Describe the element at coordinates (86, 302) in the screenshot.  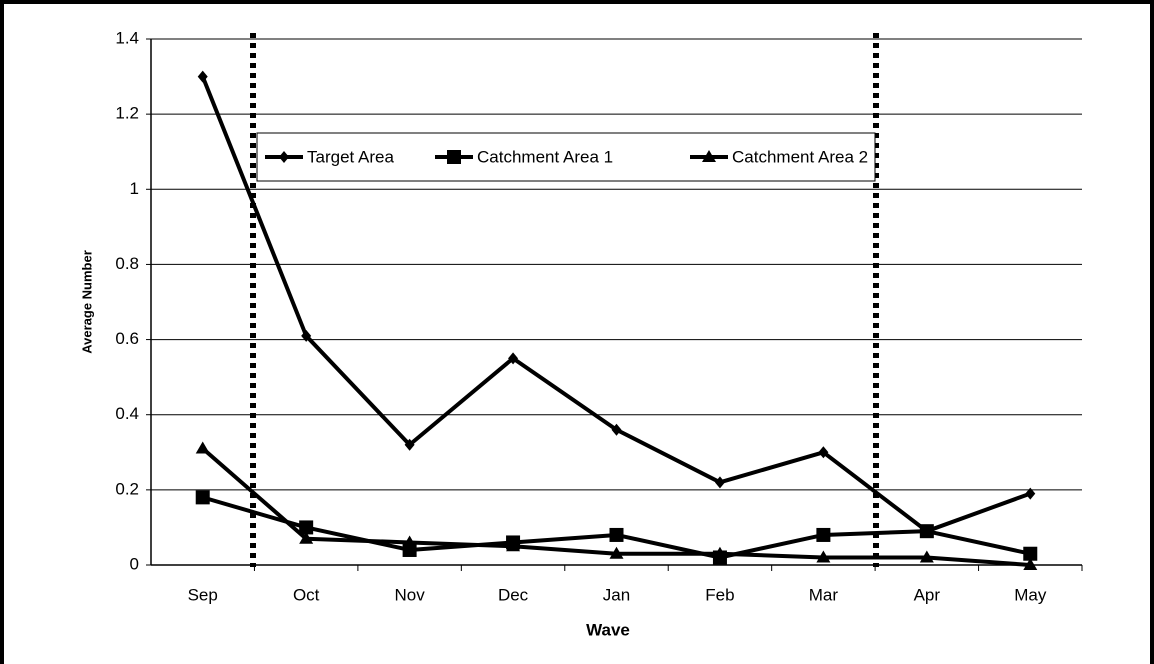
I see `y-axis-title: Average Number` at that location.